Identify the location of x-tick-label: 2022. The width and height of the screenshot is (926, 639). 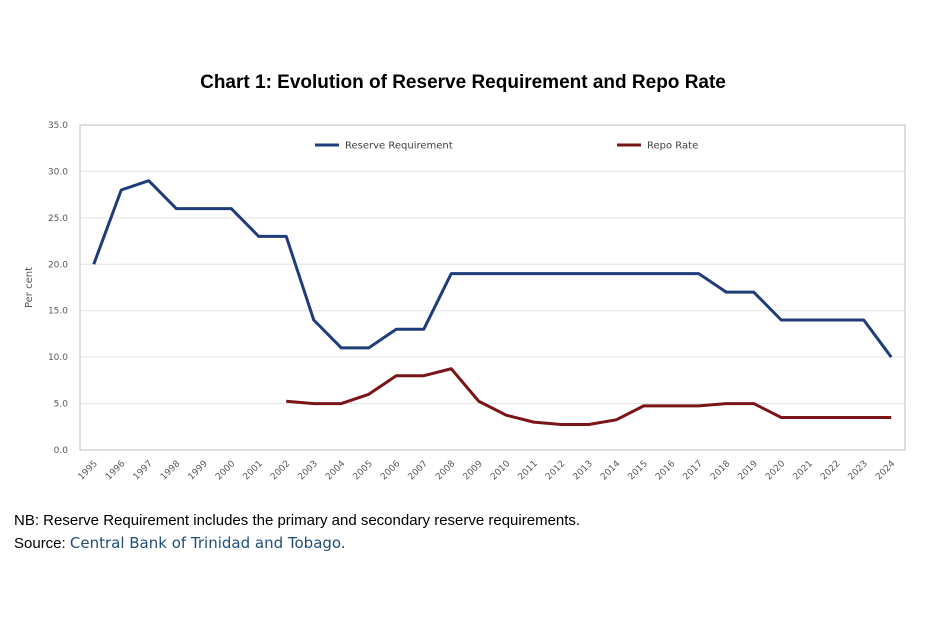
(830, 470).